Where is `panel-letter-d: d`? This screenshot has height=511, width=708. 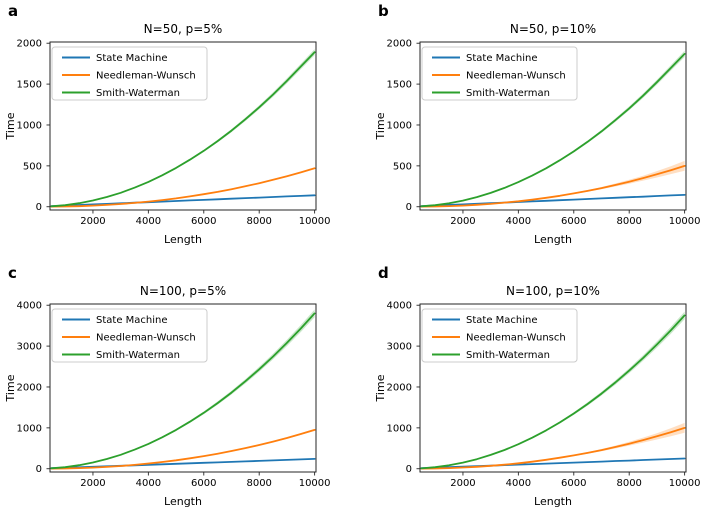
panel-letter-d: d is located at coordinates (383, 273).